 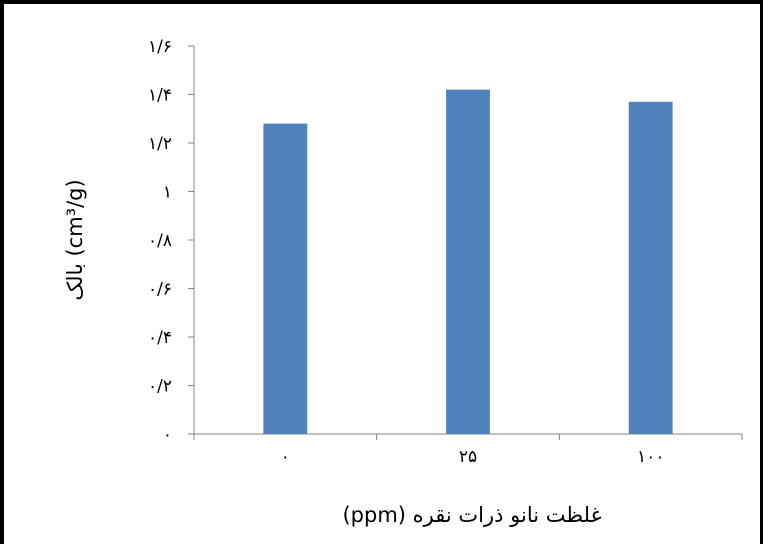 I want to click on x-ticks: ۰ ۲۵ ۱۰۰, so click(x=468, y=450).